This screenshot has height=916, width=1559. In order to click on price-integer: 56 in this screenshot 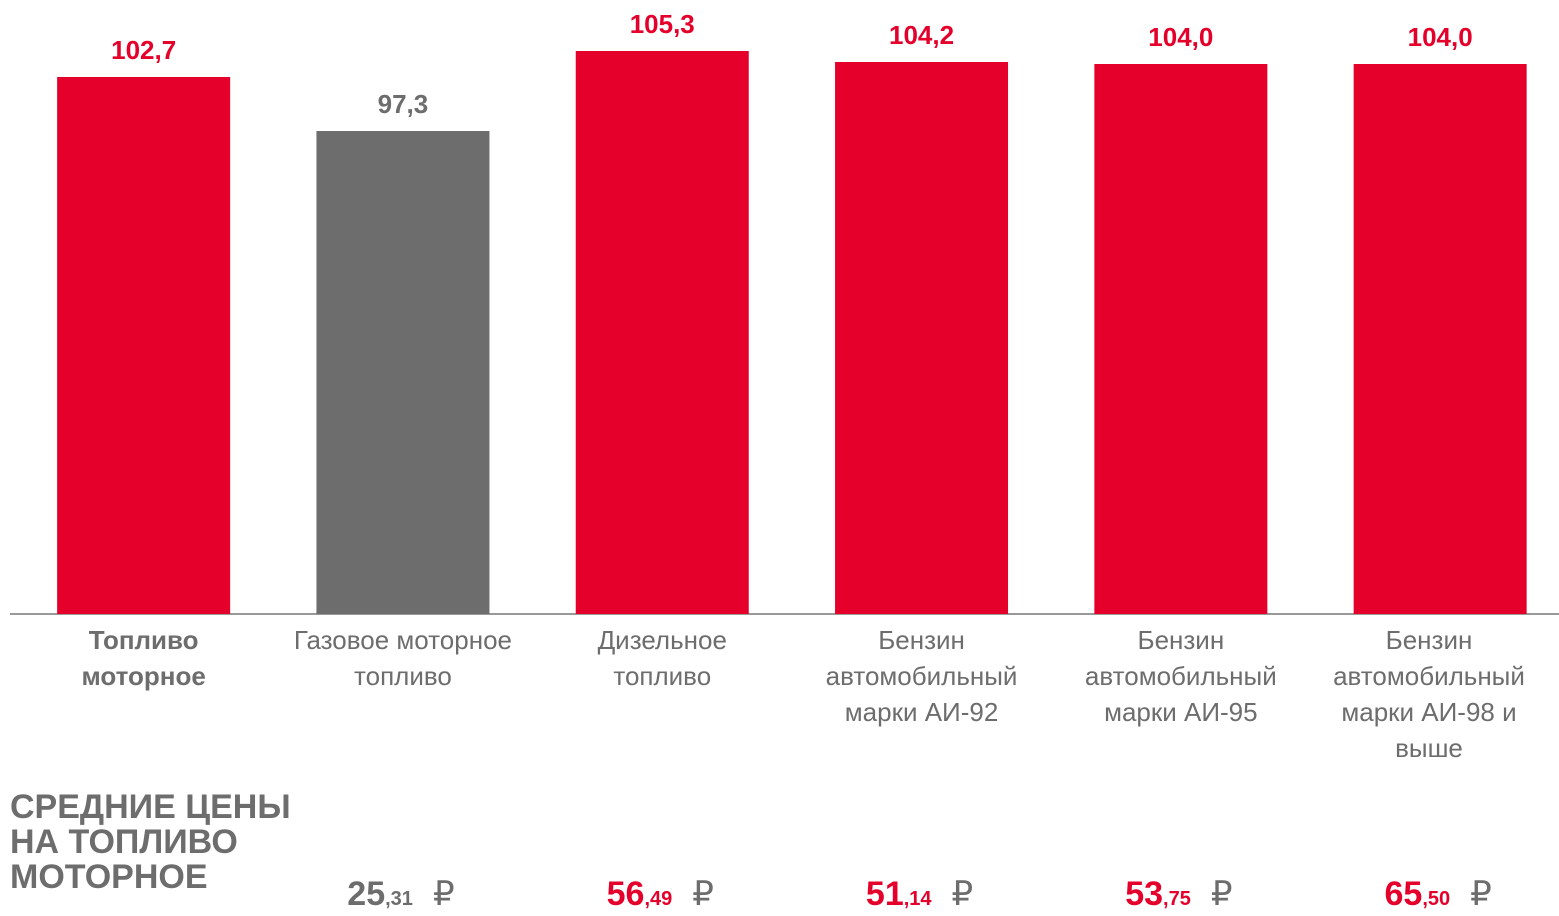, I will do `click(626, 894)`.